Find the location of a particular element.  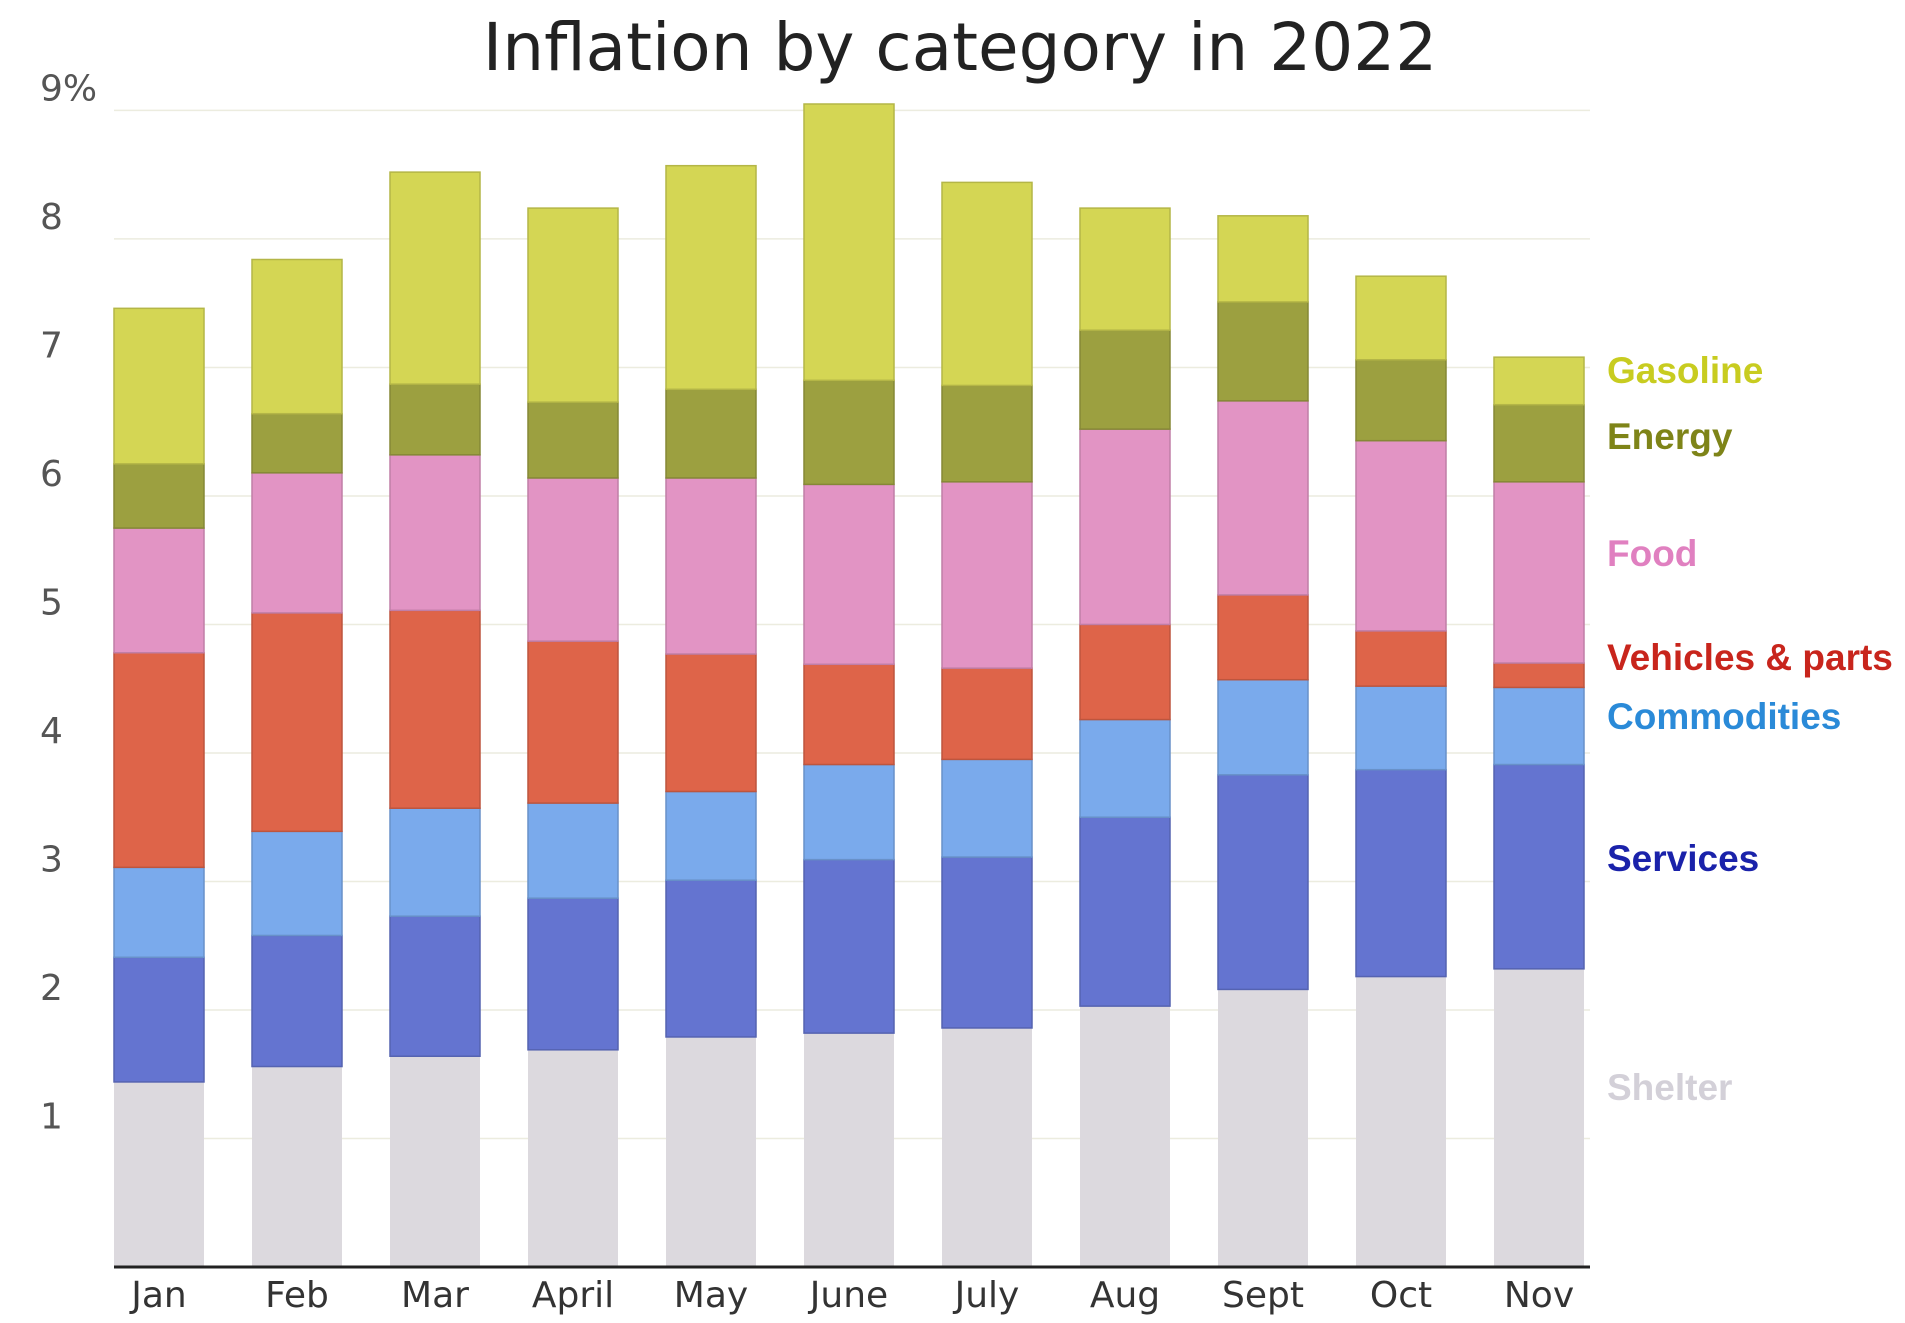

legend-label-gasoline: Gasoline is located at coordinates (1685, 370).